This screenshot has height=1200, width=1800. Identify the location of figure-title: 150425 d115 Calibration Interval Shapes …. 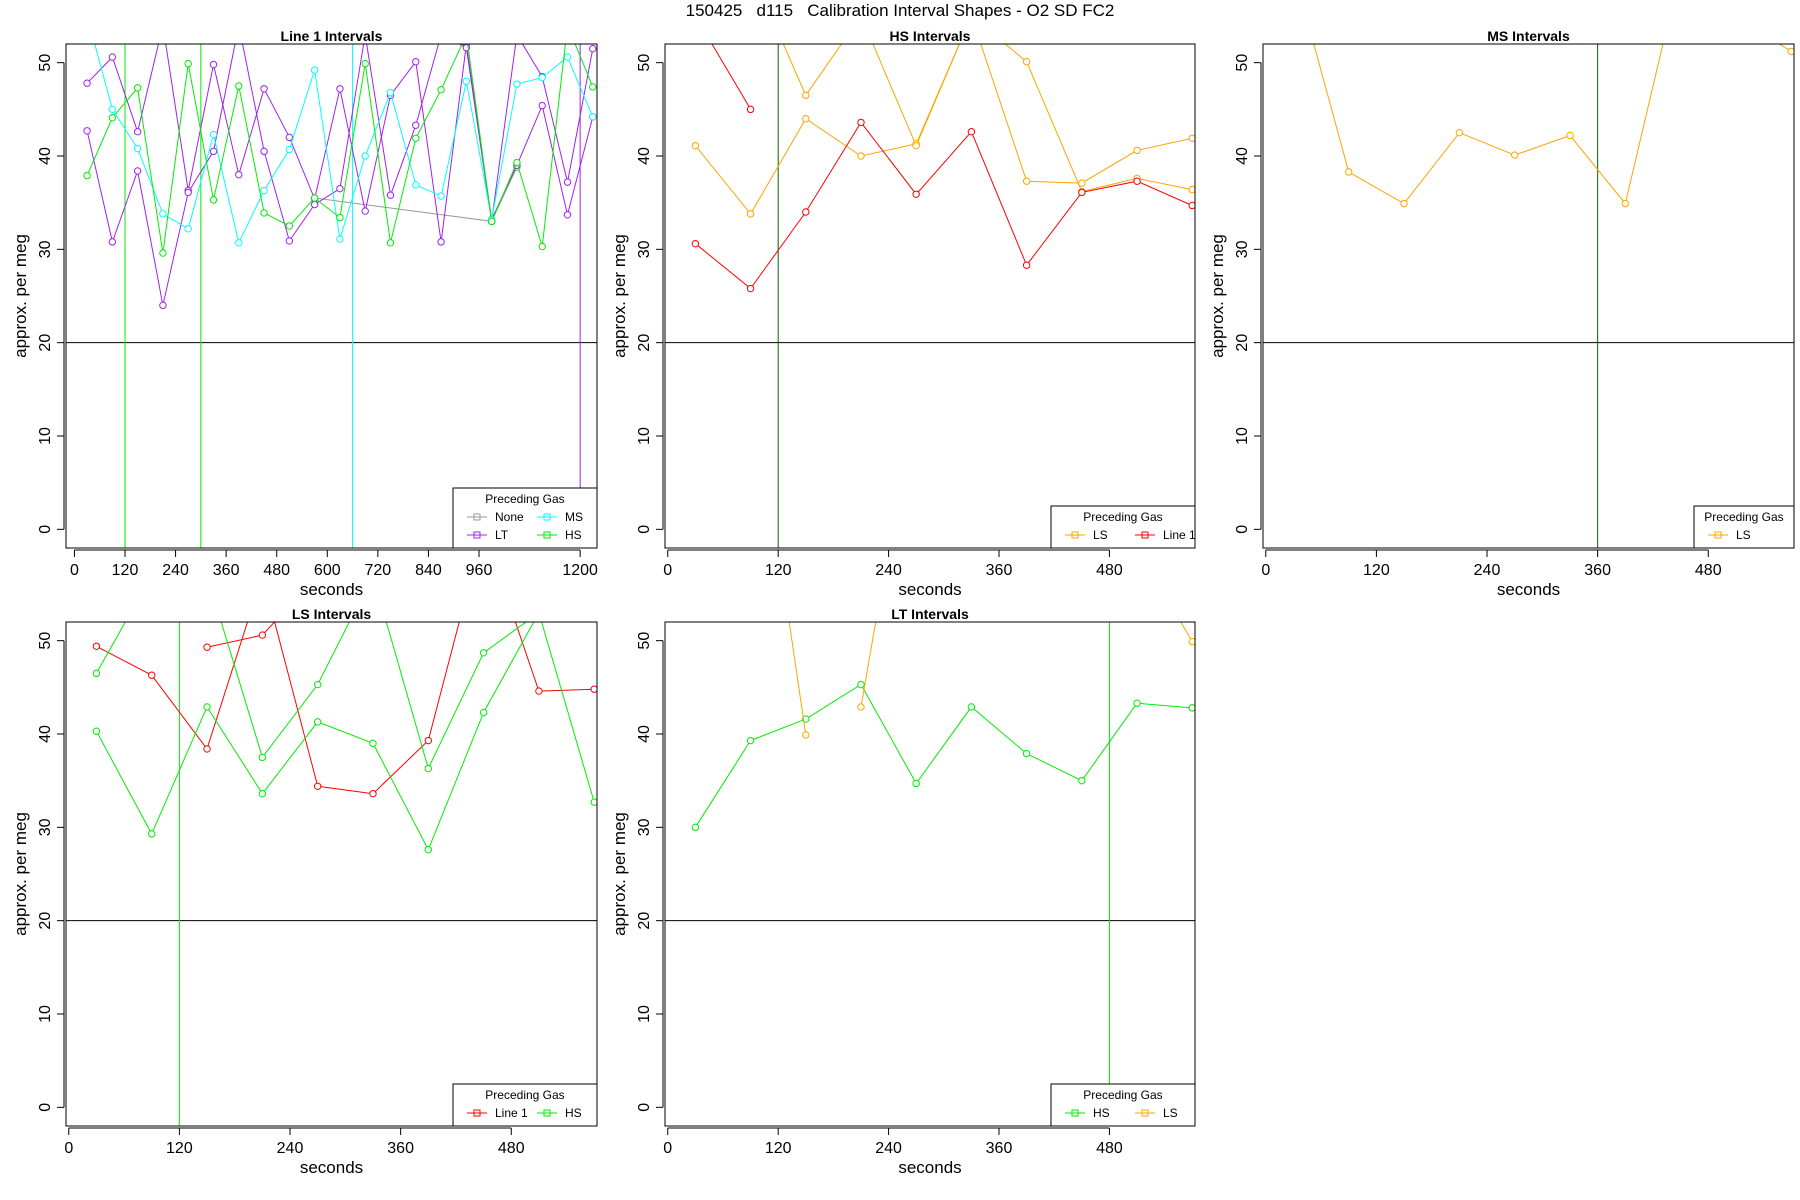
(900, 10).